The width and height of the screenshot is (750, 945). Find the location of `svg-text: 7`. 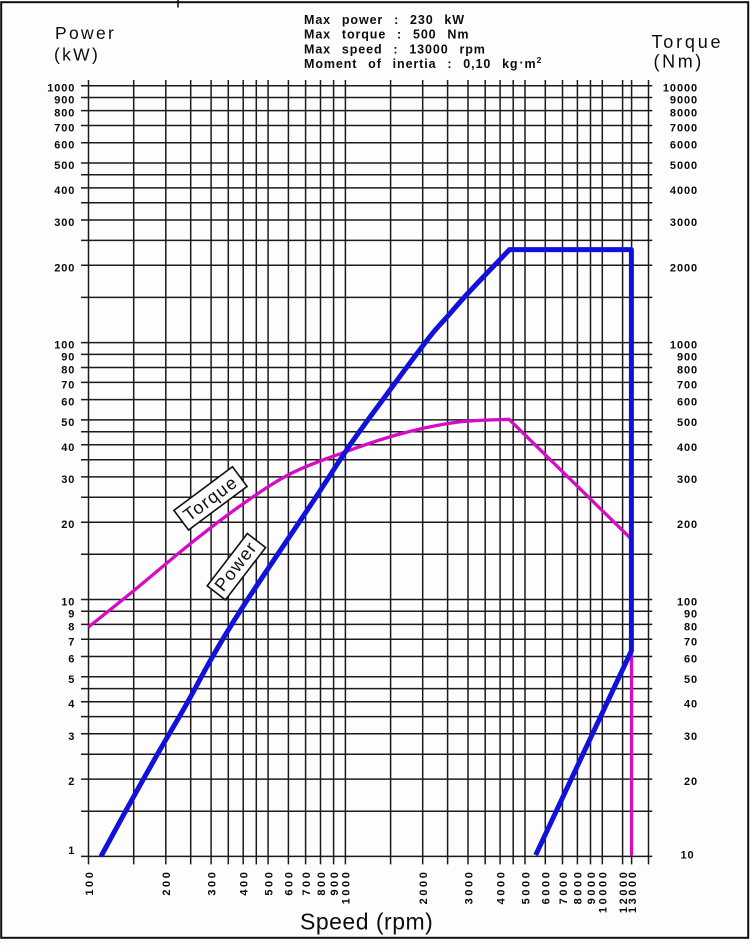

svg-text: 7 is located at coordinates (71, 642).